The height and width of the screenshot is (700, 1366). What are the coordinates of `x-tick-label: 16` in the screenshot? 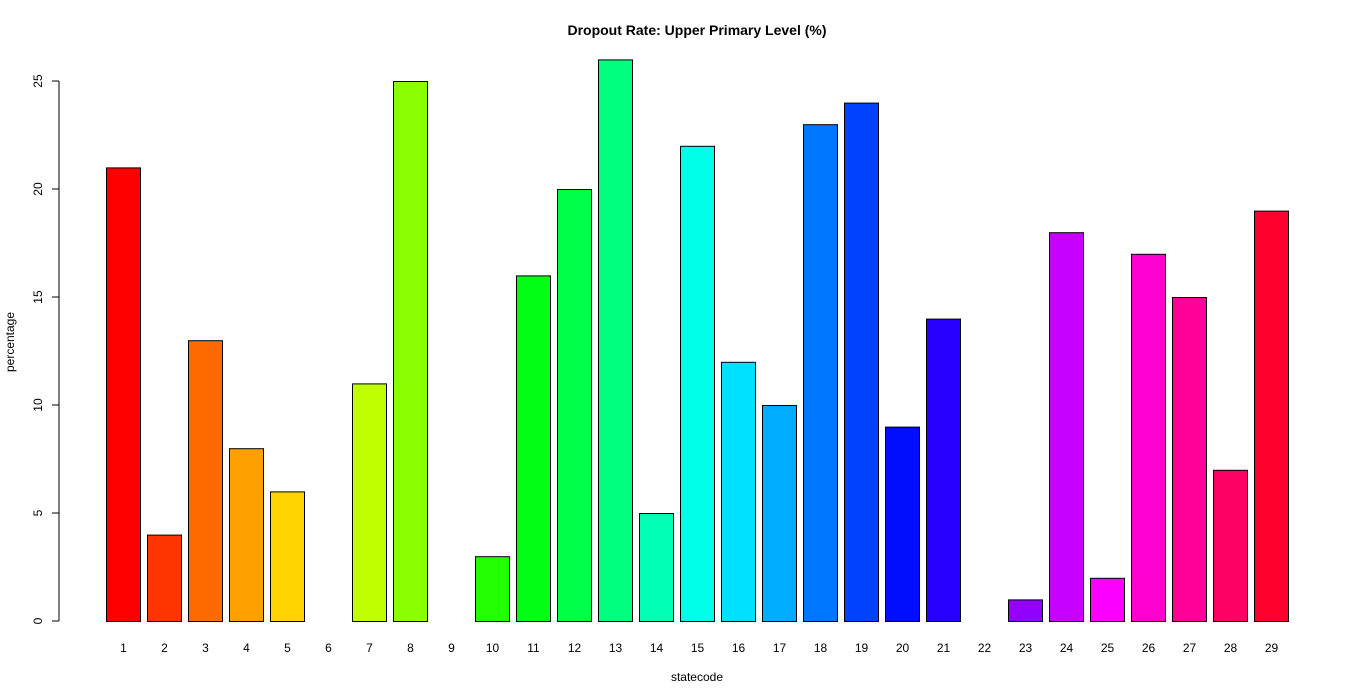 It's located at (739, 648).